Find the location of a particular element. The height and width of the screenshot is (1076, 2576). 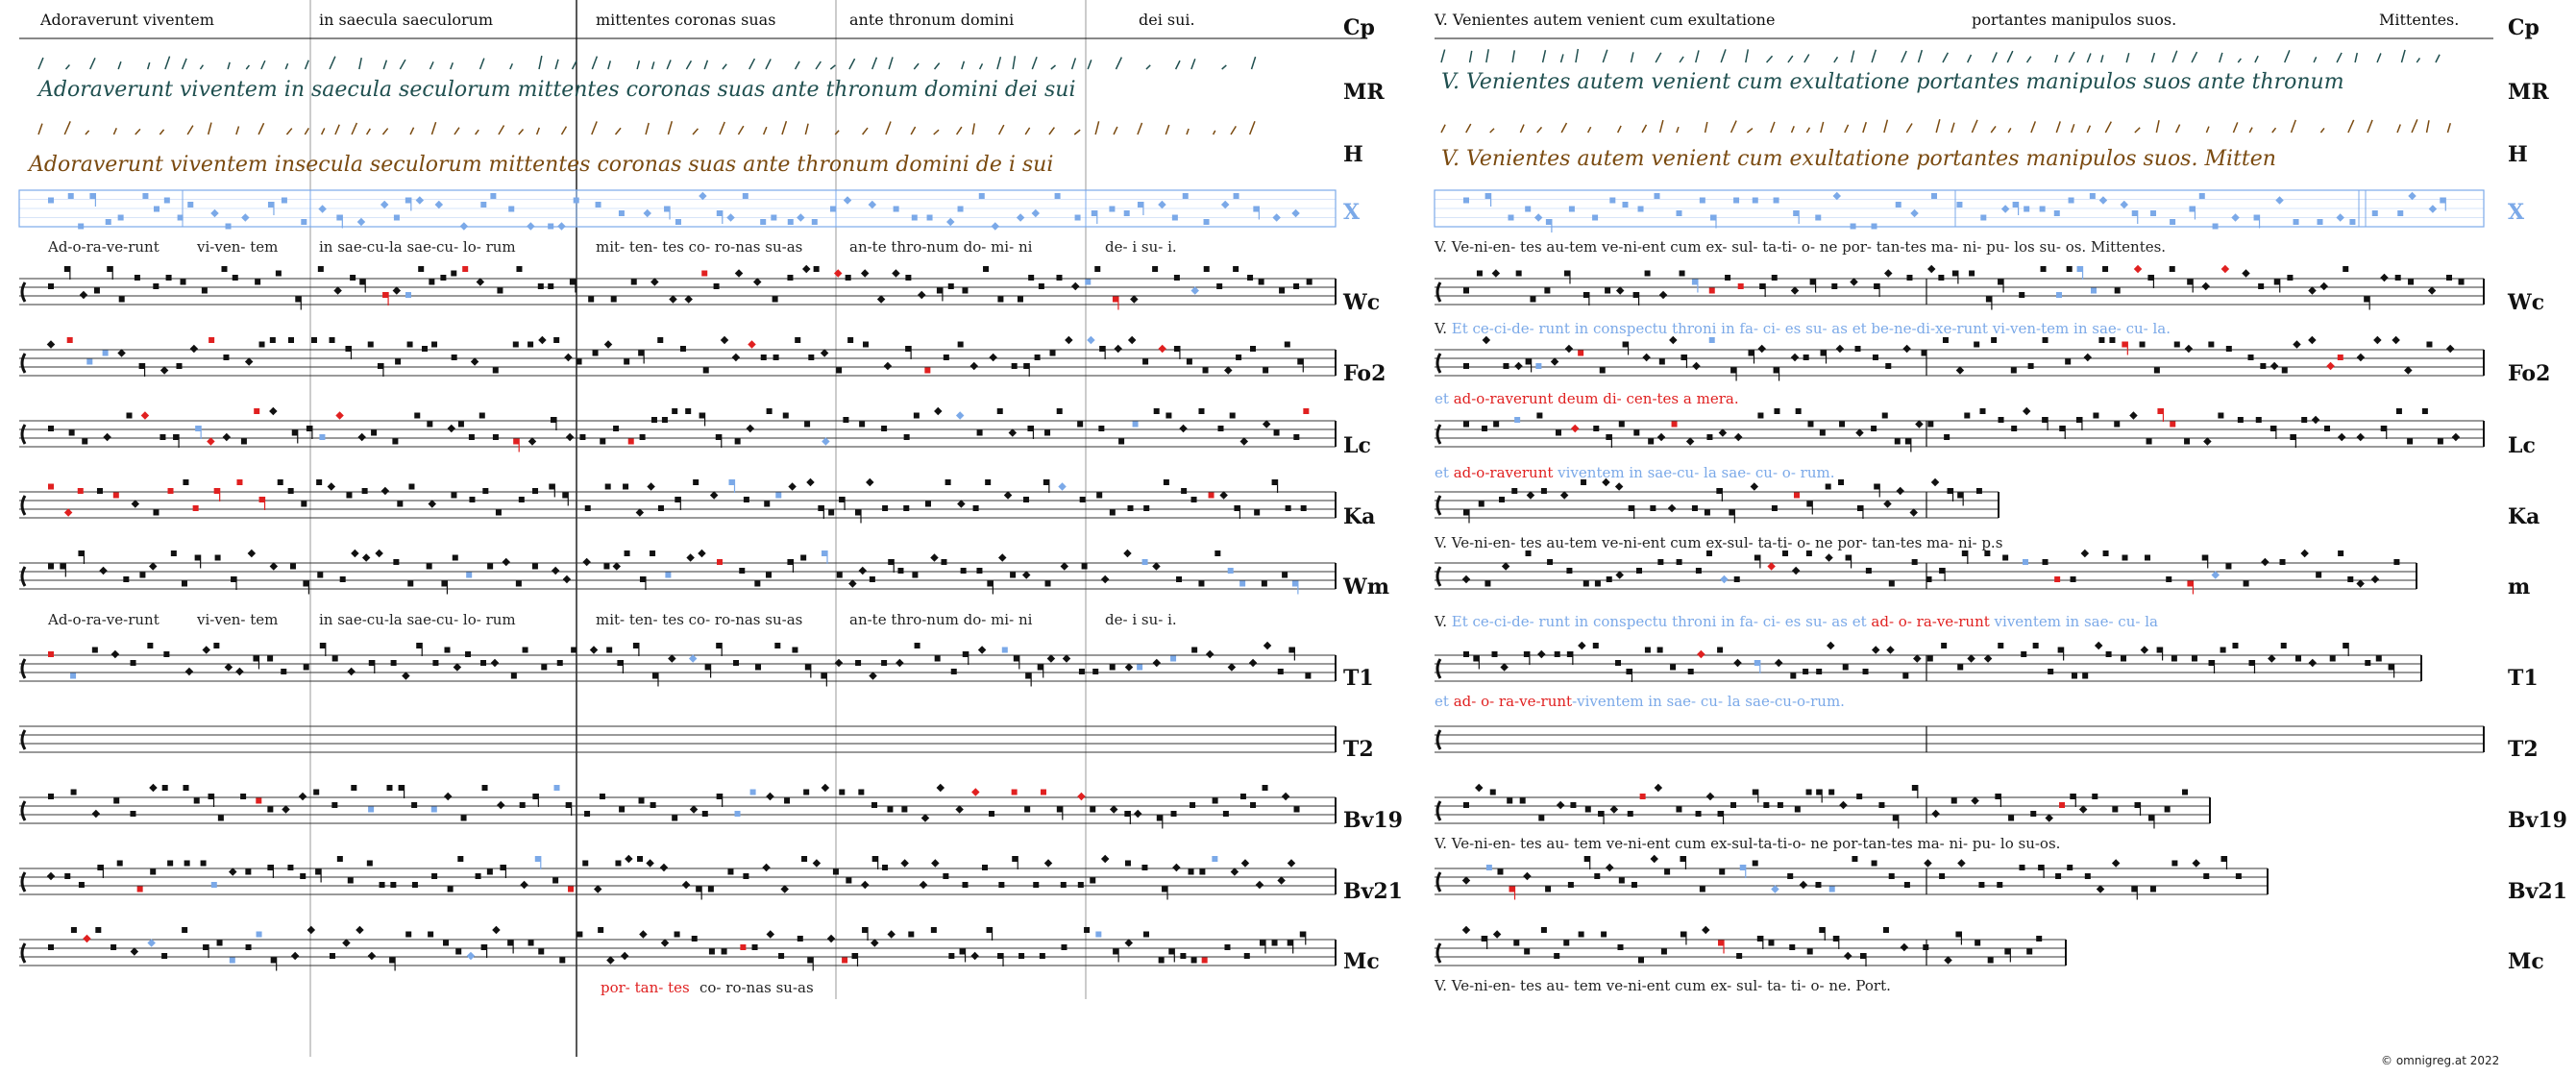

header-text: ante thronum domini is located at coordinates (931, 20).